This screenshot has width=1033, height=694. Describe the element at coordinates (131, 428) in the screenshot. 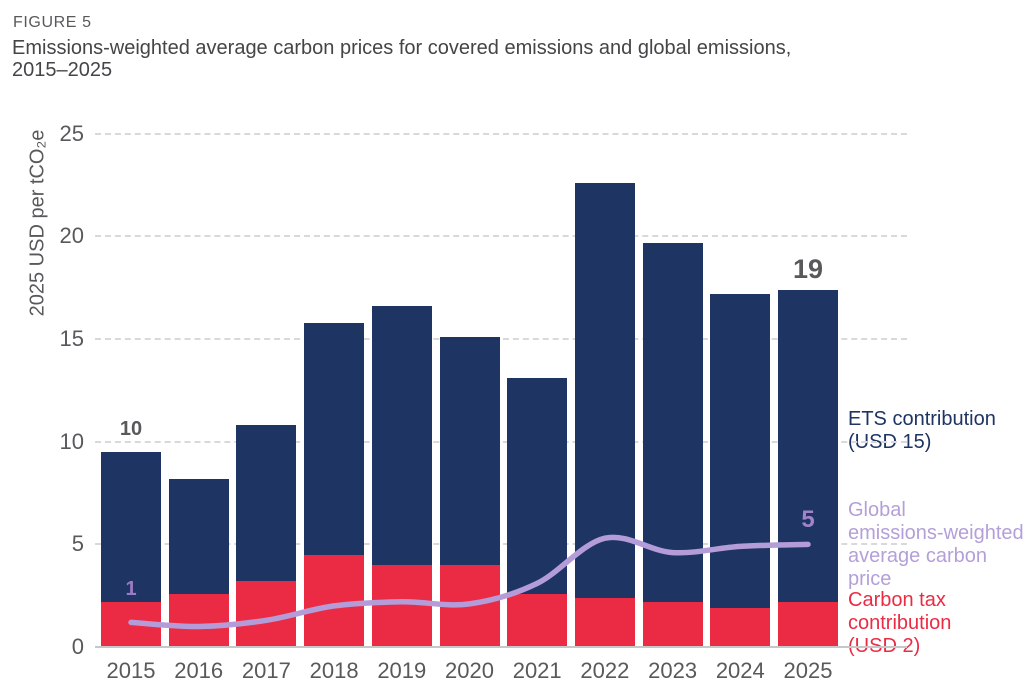

I see `annotation-value-10: 10` at that location.